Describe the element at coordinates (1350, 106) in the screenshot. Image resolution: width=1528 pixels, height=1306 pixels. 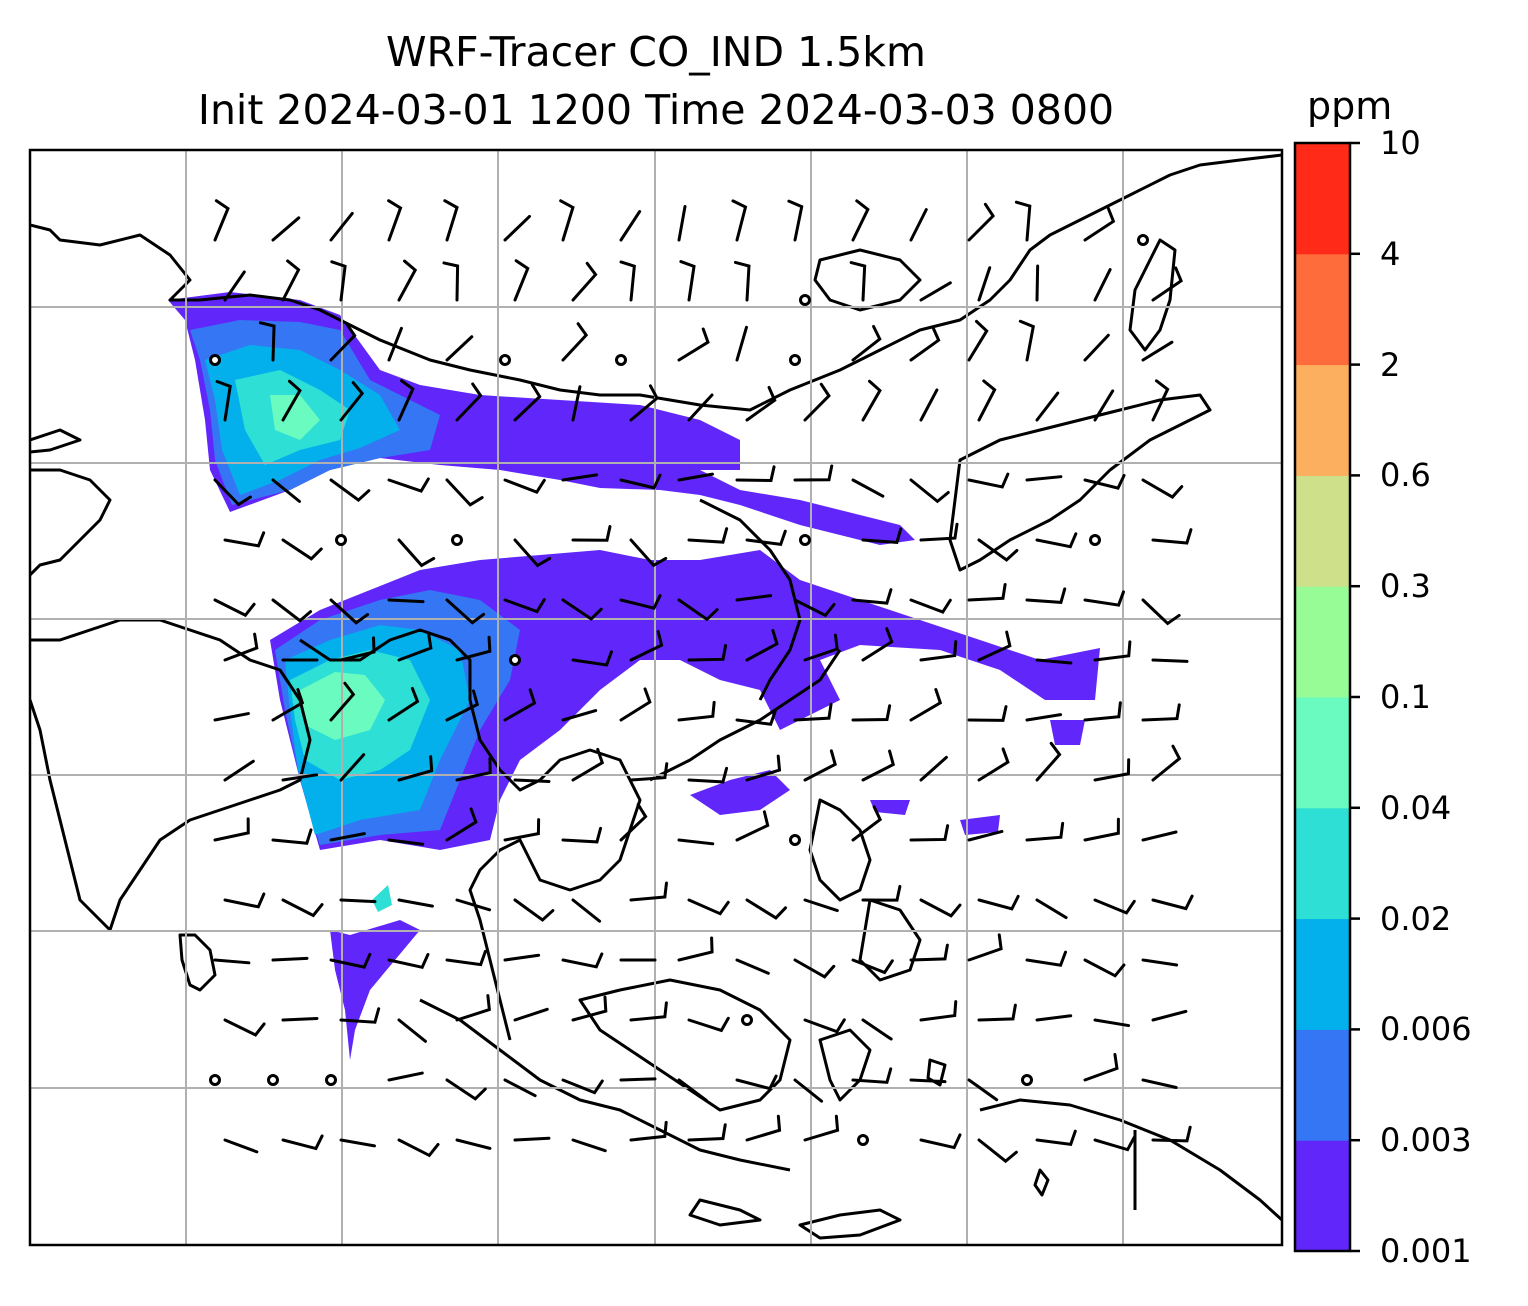
I see `colorbar-unit-label: ppm` at that location.